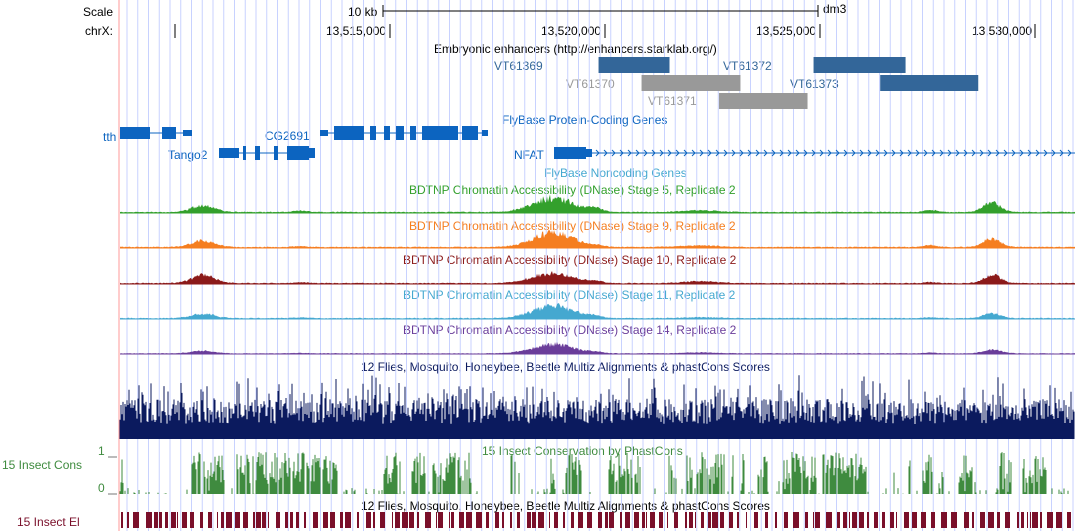  Describe the element at coordinates (589, 153) in the screenshot. I see `gene-nfat-exon` at that location.